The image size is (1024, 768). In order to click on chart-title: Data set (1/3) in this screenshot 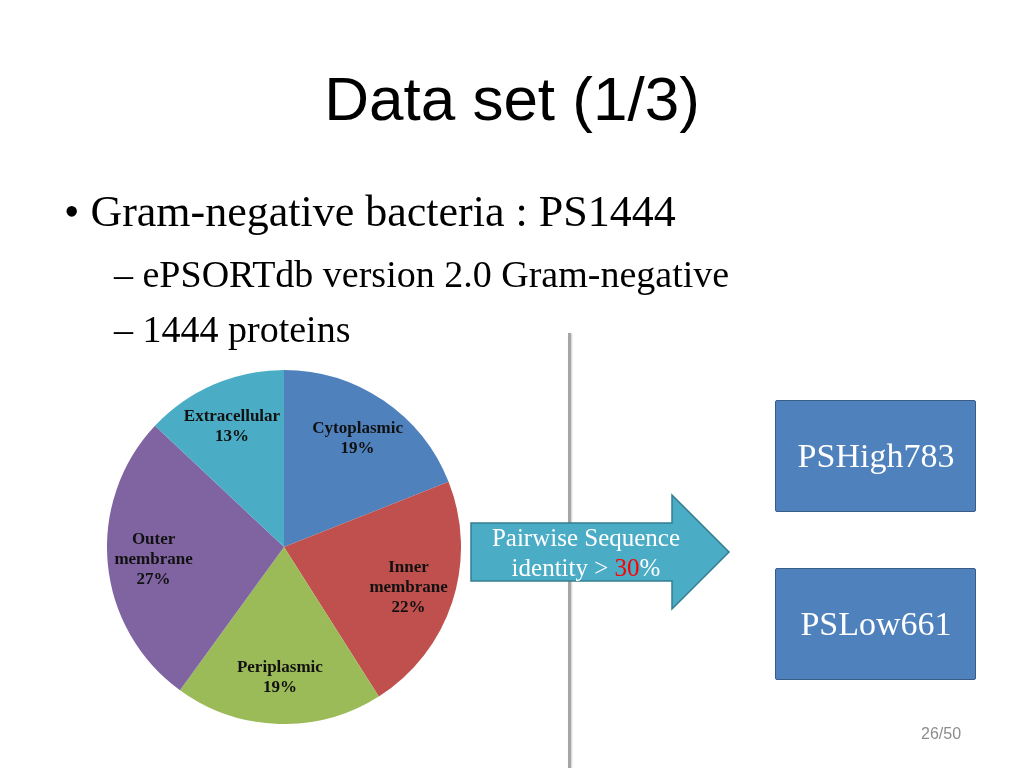, I will do `click(512, 99)`.